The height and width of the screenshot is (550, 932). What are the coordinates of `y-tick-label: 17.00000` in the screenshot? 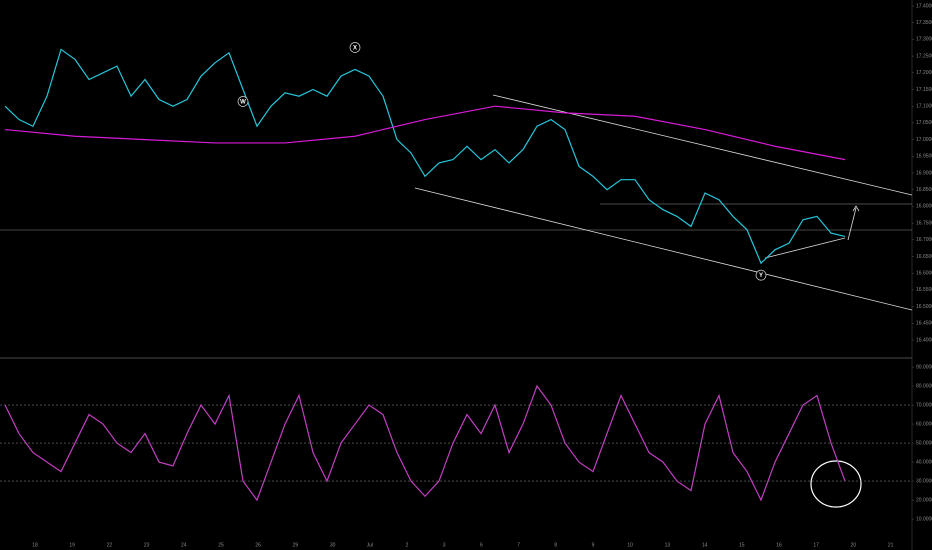 It's located at (924, 140).